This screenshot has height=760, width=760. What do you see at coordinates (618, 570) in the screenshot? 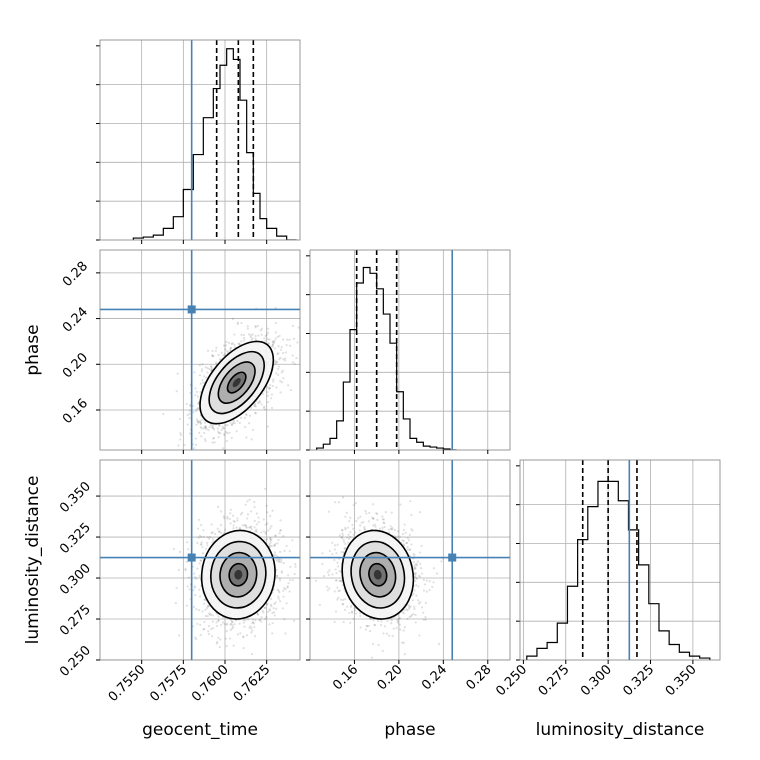
I see `hist-steps-luminosity_distance` at bounding box center [618, 570].